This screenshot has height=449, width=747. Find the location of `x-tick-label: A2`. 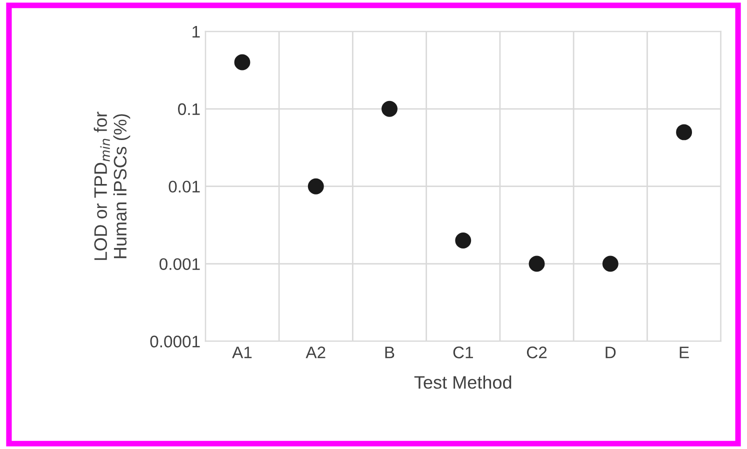

x-tick-label: A2 is located at coordinates (316, 352).